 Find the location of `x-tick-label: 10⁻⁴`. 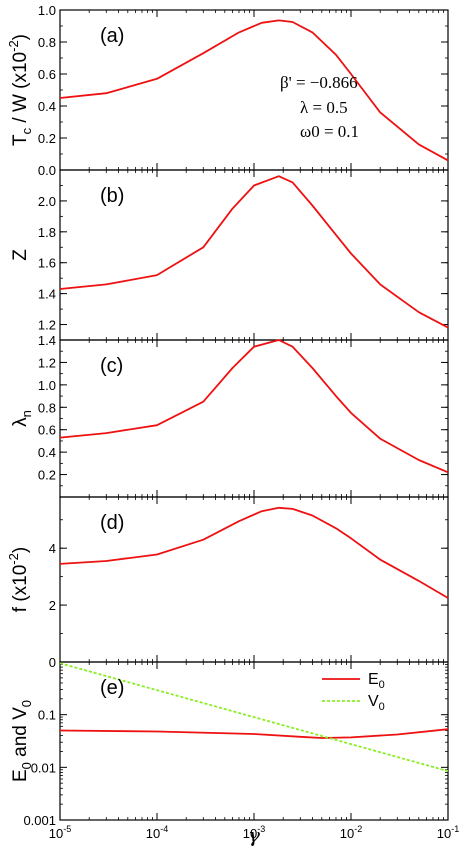

x-tick-label: 10⁻⁴ is located at coordinates (157, 832).